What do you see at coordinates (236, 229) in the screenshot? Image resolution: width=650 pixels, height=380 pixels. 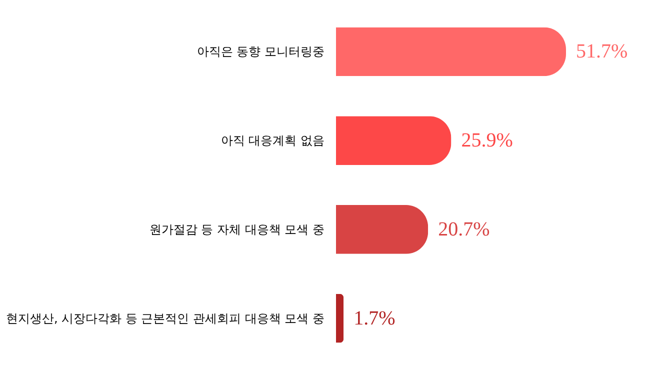 I see `y-tick-label: 원가절감 등 자체 대응책 모색 중` at bounding box center [236, 229].